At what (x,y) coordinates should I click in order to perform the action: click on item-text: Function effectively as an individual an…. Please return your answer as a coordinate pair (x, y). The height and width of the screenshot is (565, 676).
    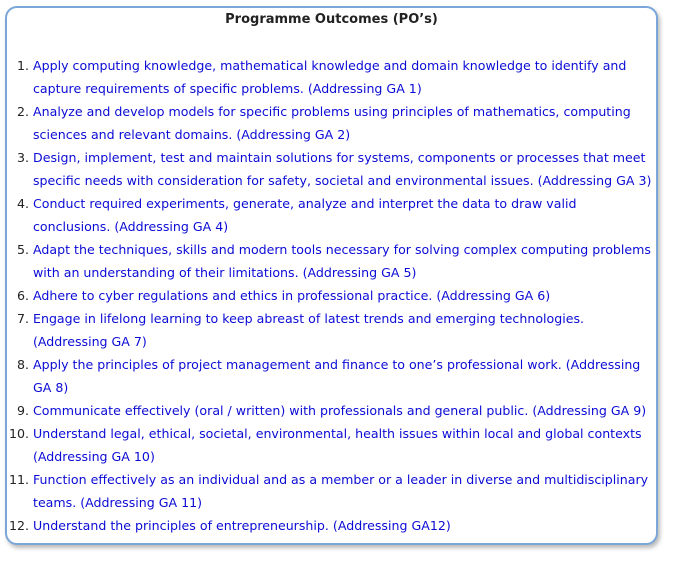
    Looking at the image, I should click on (341, 491).